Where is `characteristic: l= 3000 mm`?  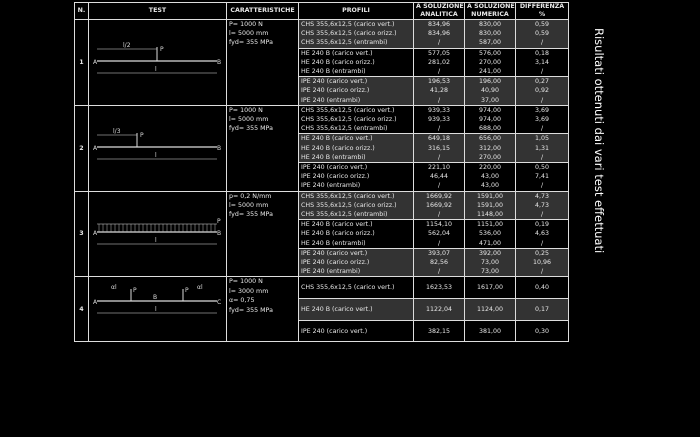 characteristic: l= 3000 mm is located at coordinates (249, 291).